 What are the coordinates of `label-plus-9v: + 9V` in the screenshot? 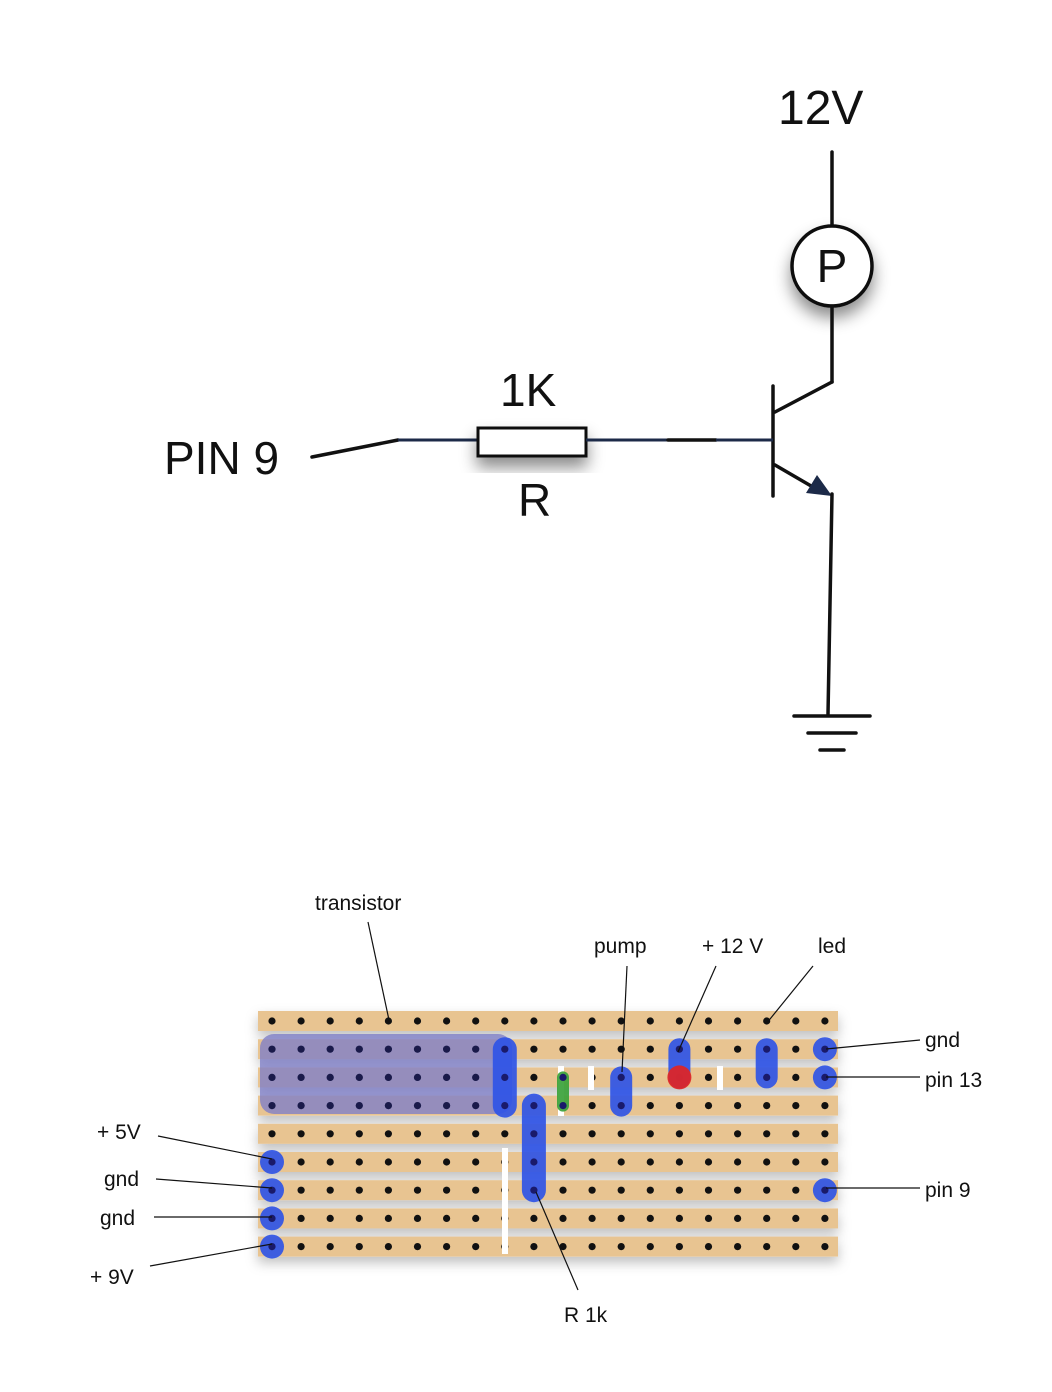 It's located at (112, 1277).